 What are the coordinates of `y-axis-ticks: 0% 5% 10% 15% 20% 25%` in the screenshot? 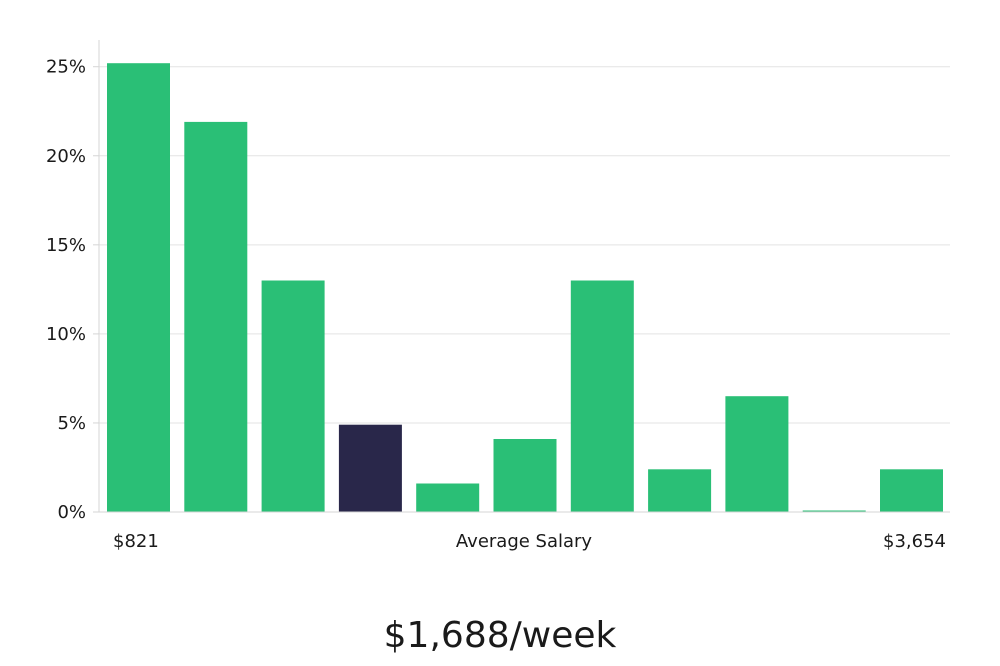 It's located at (72, 290).